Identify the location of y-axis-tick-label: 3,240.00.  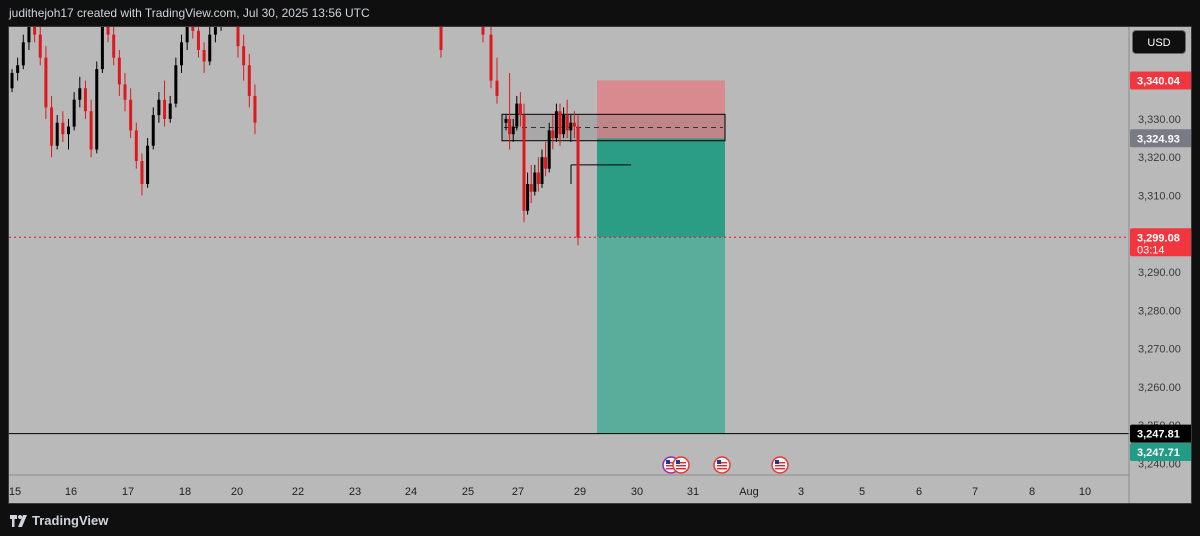
(1159, 465).